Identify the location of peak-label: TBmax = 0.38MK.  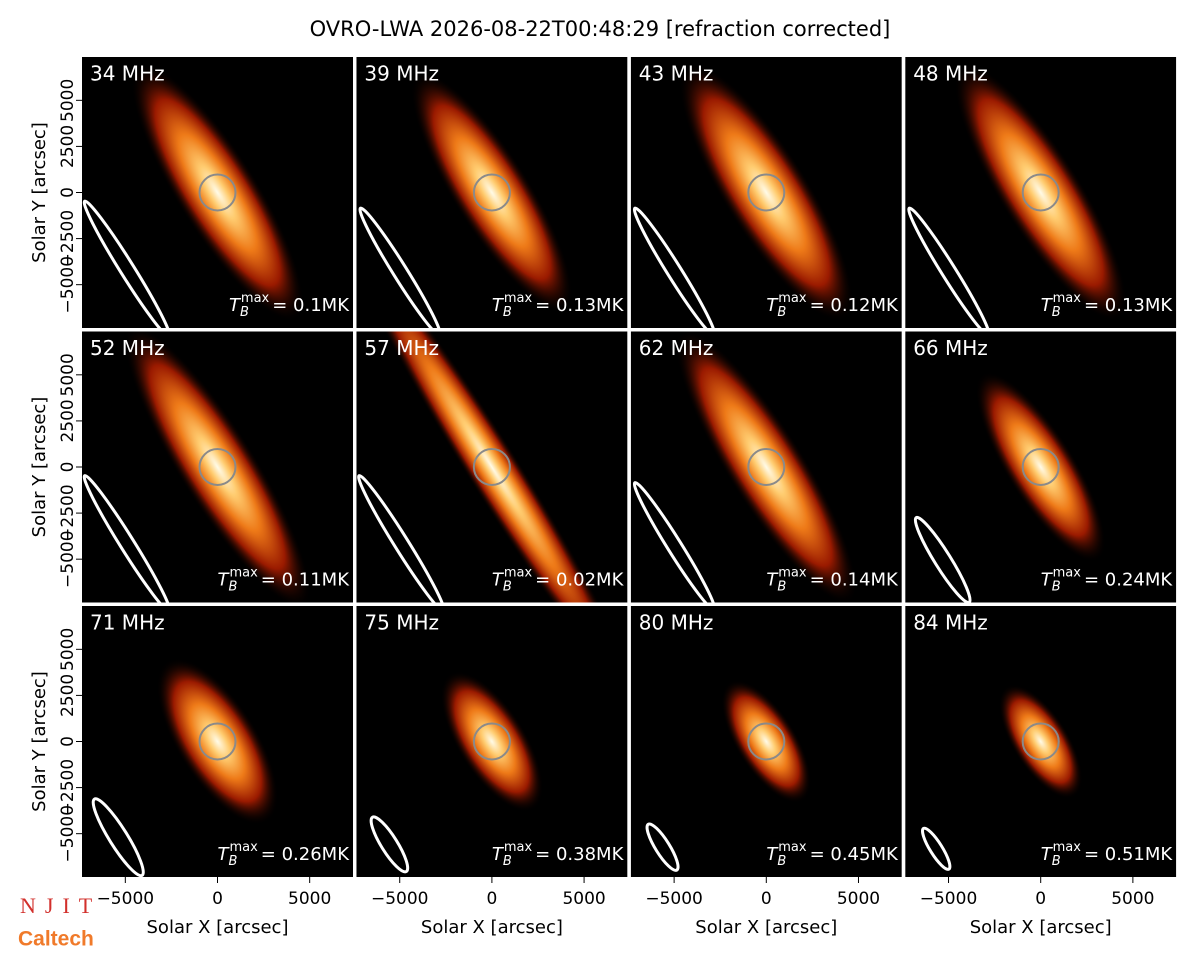
(558, 854).